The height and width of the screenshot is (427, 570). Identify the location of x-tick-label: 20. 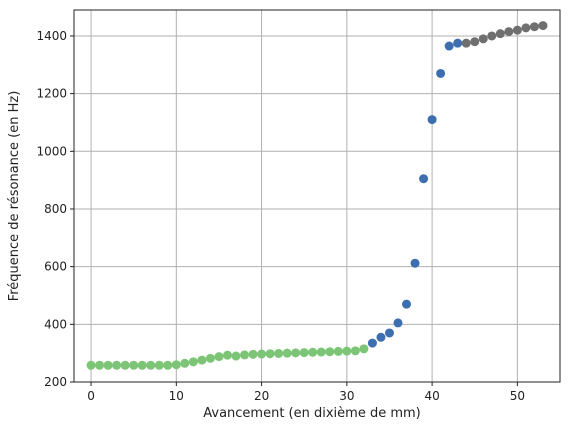
(261, 396).